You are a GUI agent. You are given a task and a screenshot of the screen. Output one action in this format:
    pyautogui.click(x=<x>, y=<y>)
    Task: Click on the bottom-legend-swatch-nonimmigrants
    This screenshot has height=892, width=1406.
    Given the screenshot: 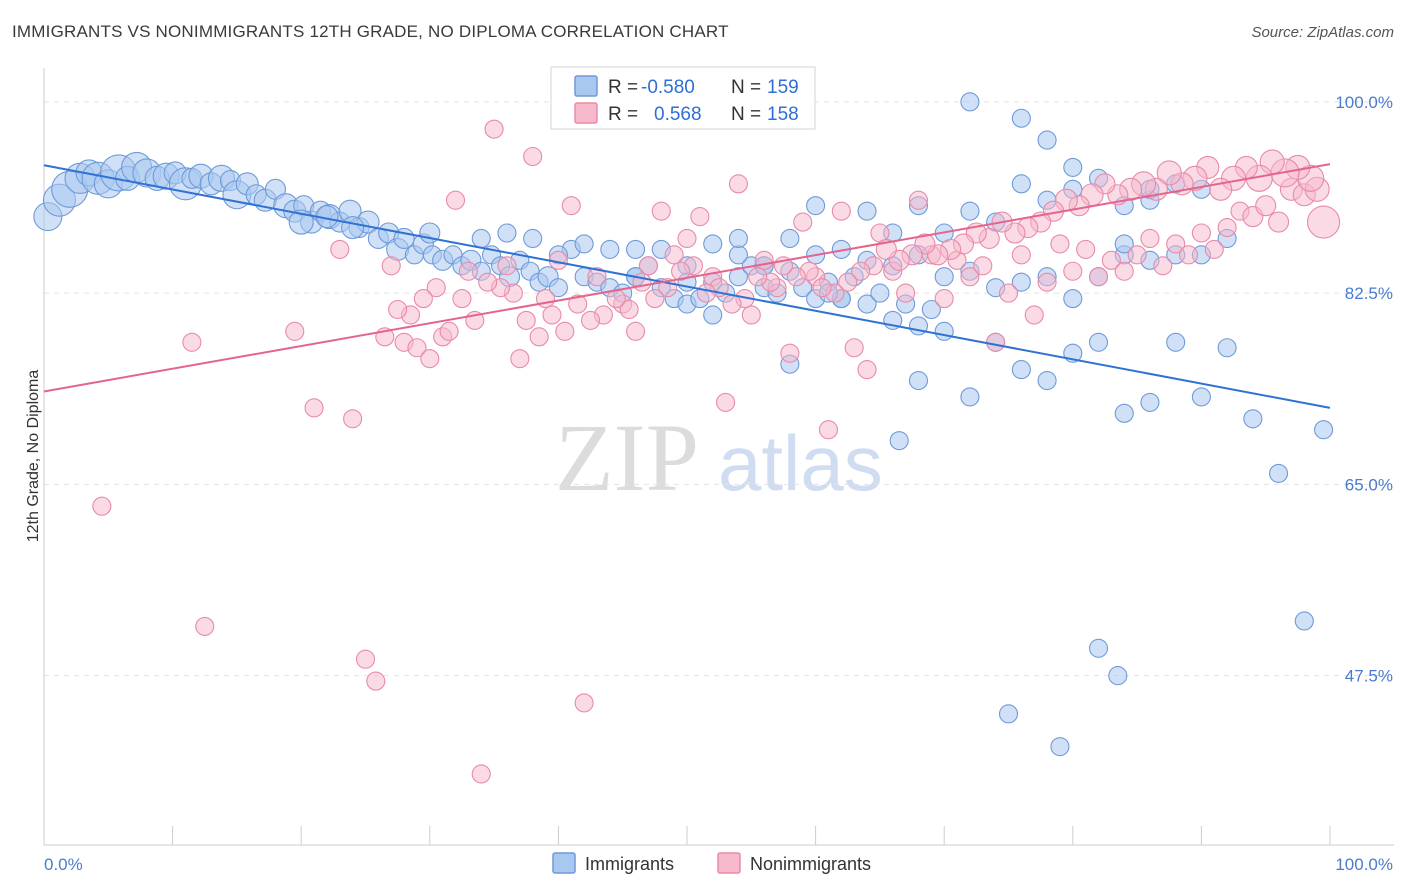 What is the action you would take?
    pyautogui.click(x=729, y=863)
    